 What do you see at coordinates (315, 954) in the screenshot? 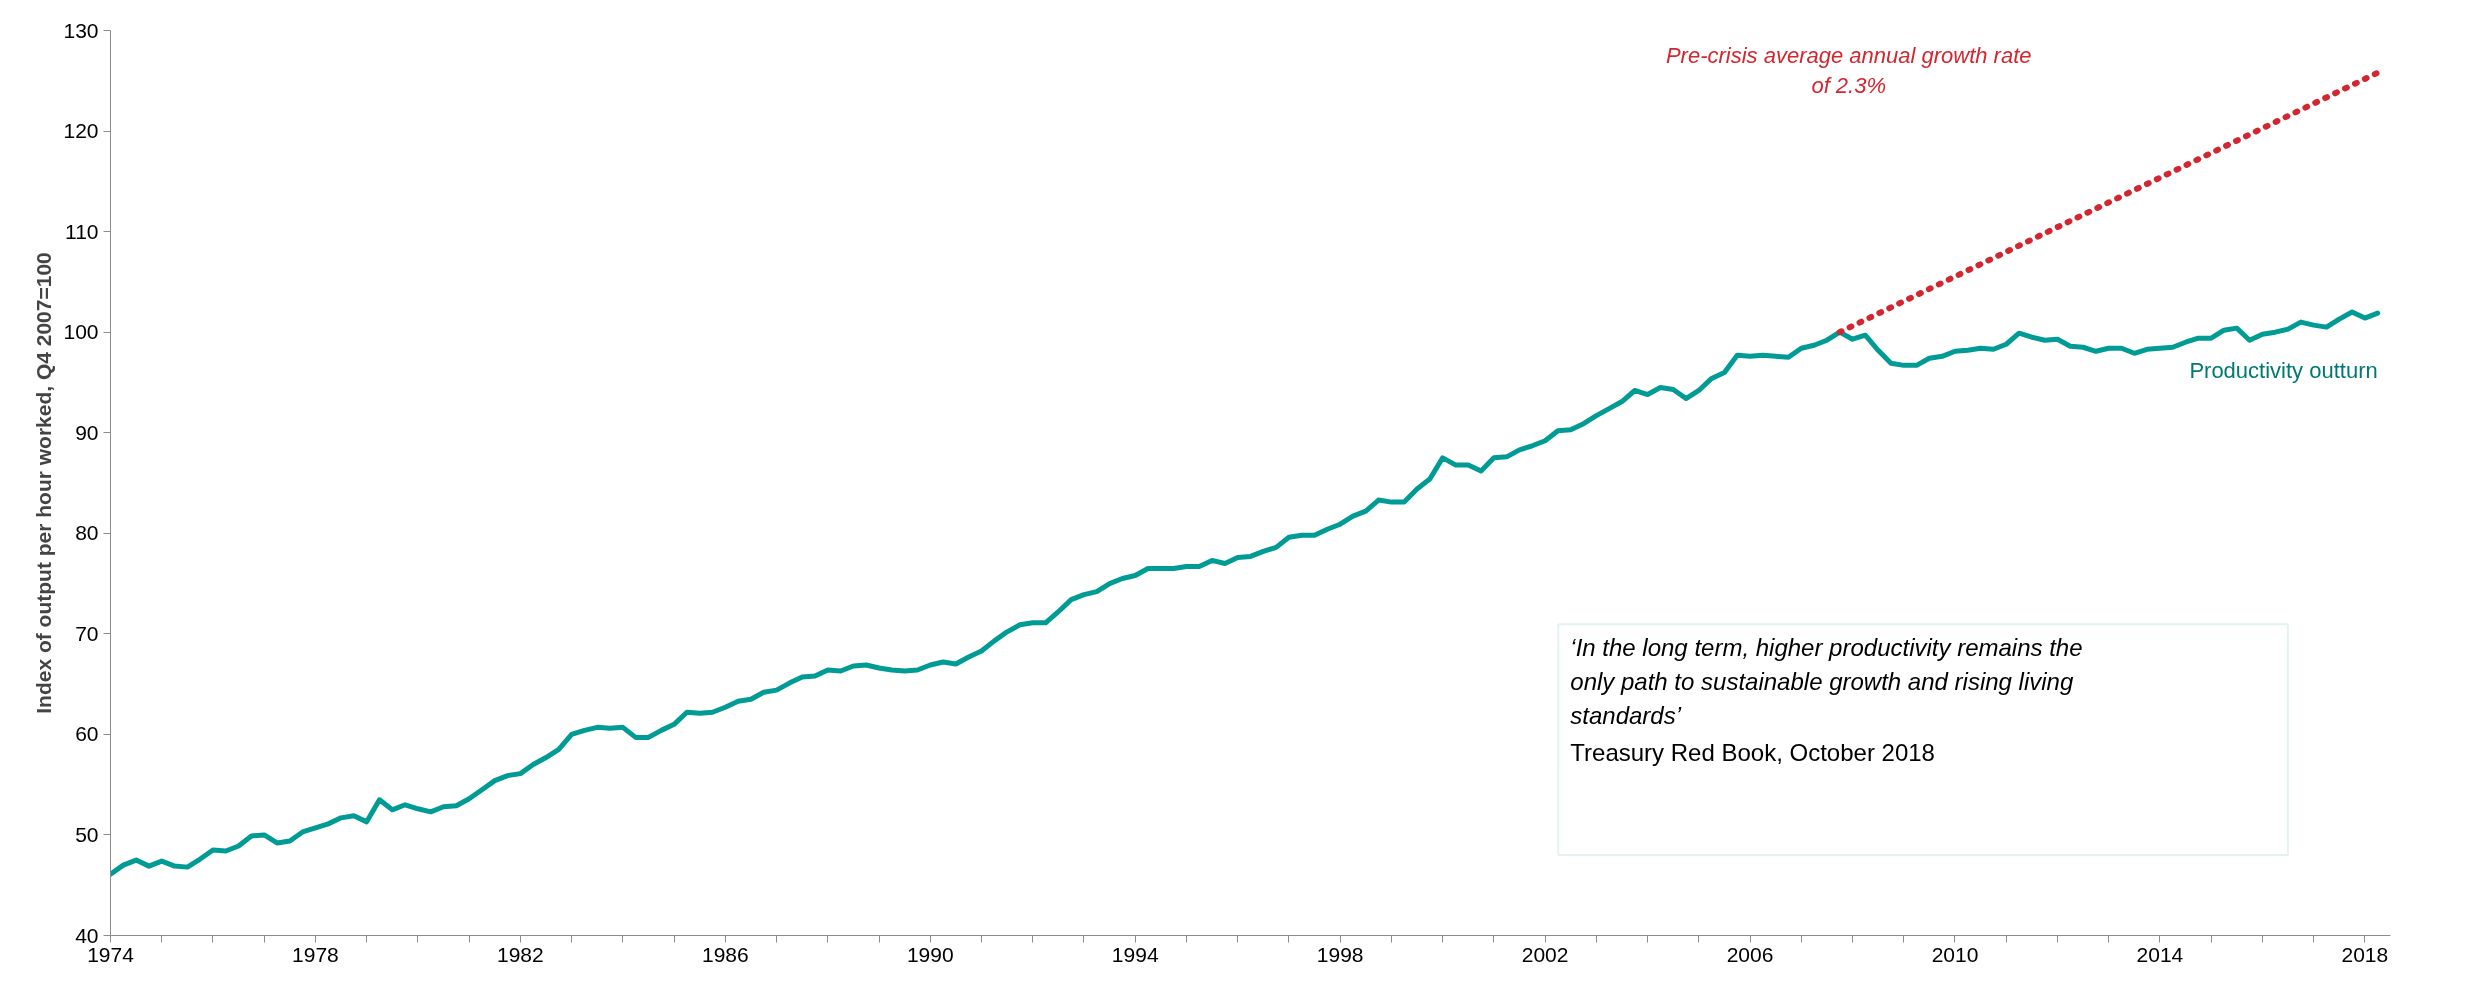
I see `x-tick-label: 1978` at bounding box center [315, 954].